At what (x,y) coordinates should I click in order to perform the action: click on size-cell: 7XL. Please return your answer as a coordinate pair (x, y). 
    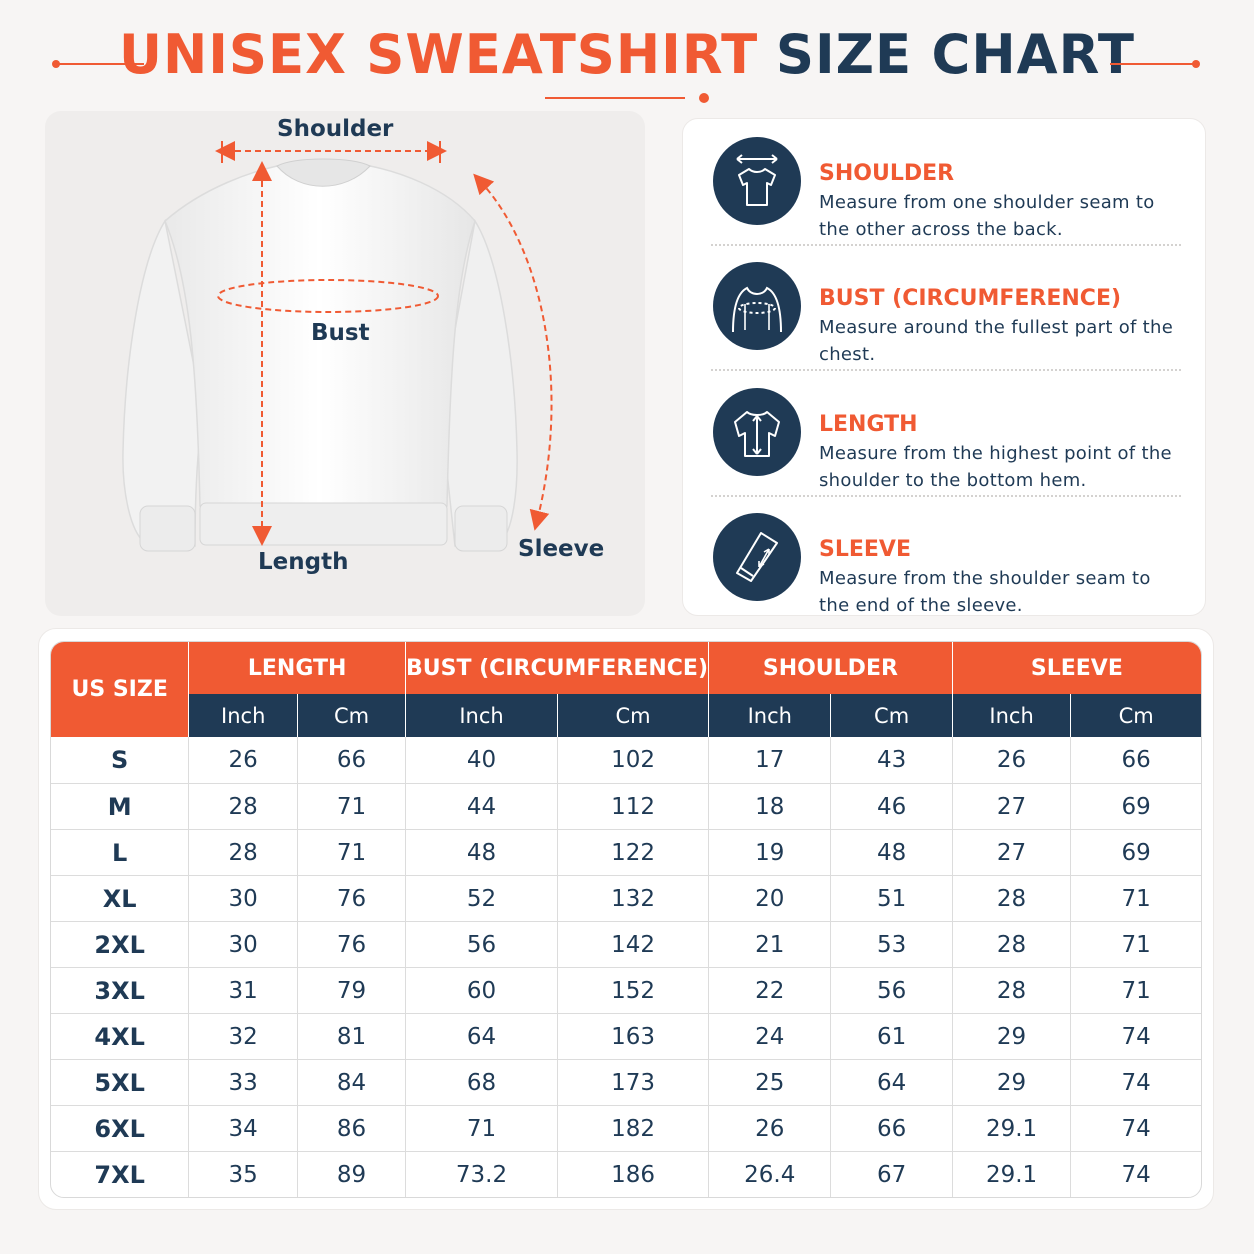
    Looking at the image, I should click on (120, 1174).